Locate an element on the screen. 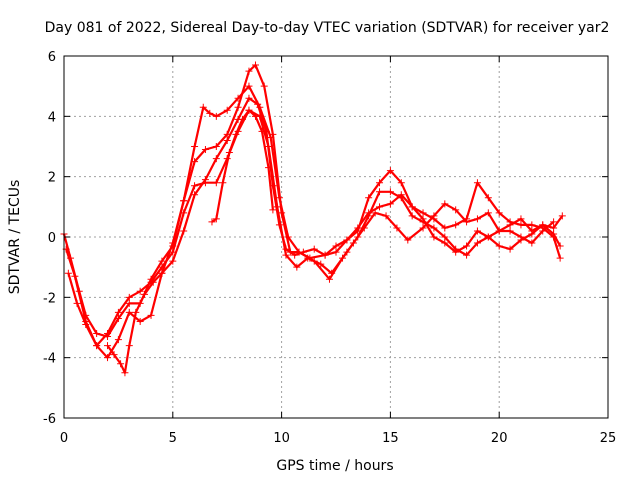  y-tick-label: -2 is located at coordinates (49, 298).